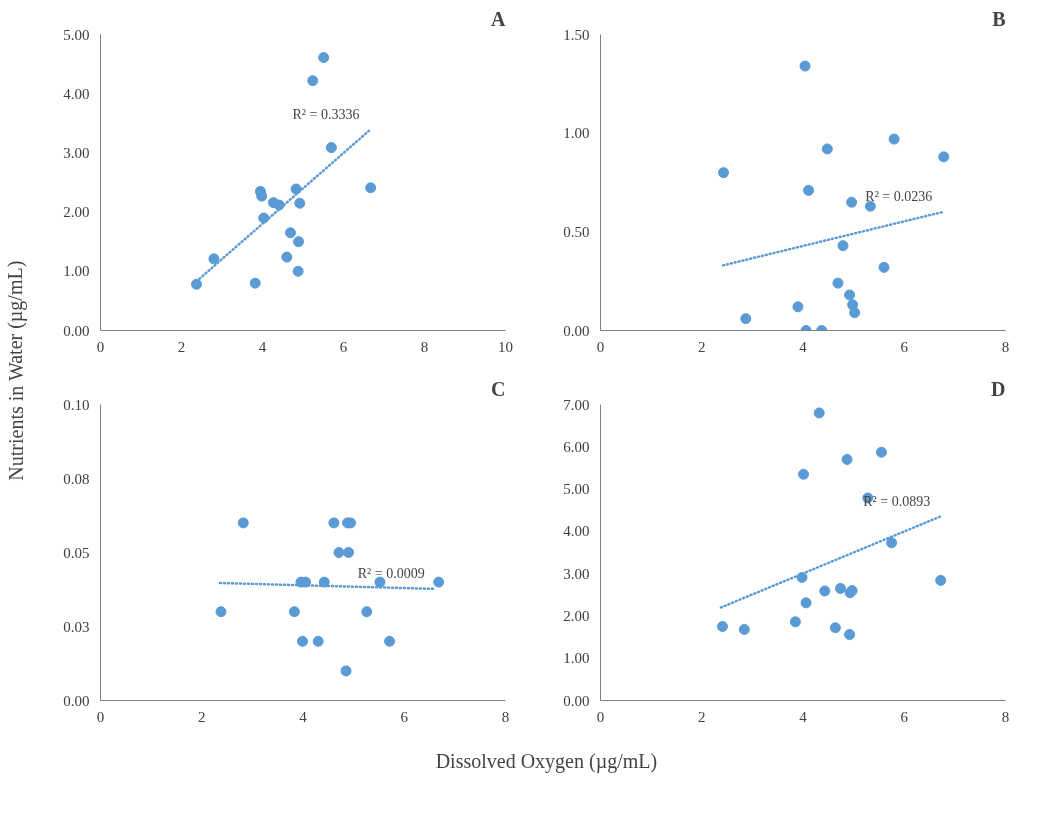  I want to click on chart-title: C, so click(498, 388).